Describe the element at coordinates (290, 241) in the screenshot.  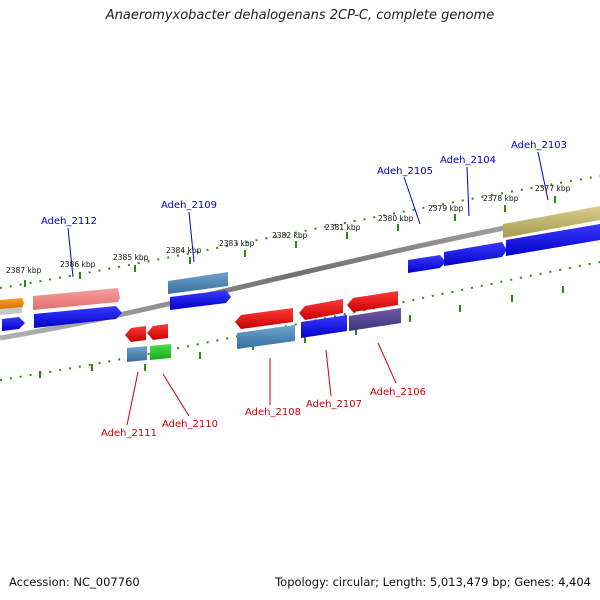
I see `forward-ruler-major-ticks` at that location.